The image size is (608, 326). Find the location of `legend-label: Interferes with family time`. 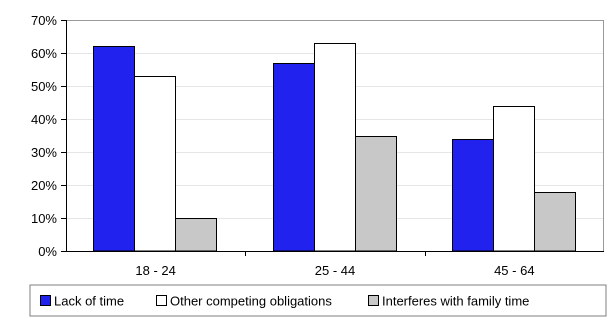

legend-label: Interferes with family time is located at coordinates (455, 301).